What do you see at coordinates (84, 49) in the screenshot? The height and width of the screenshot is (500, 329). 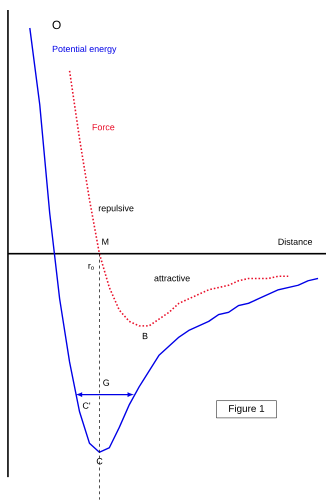 I see `text: Potential energy` at bounding box center [84, 49].